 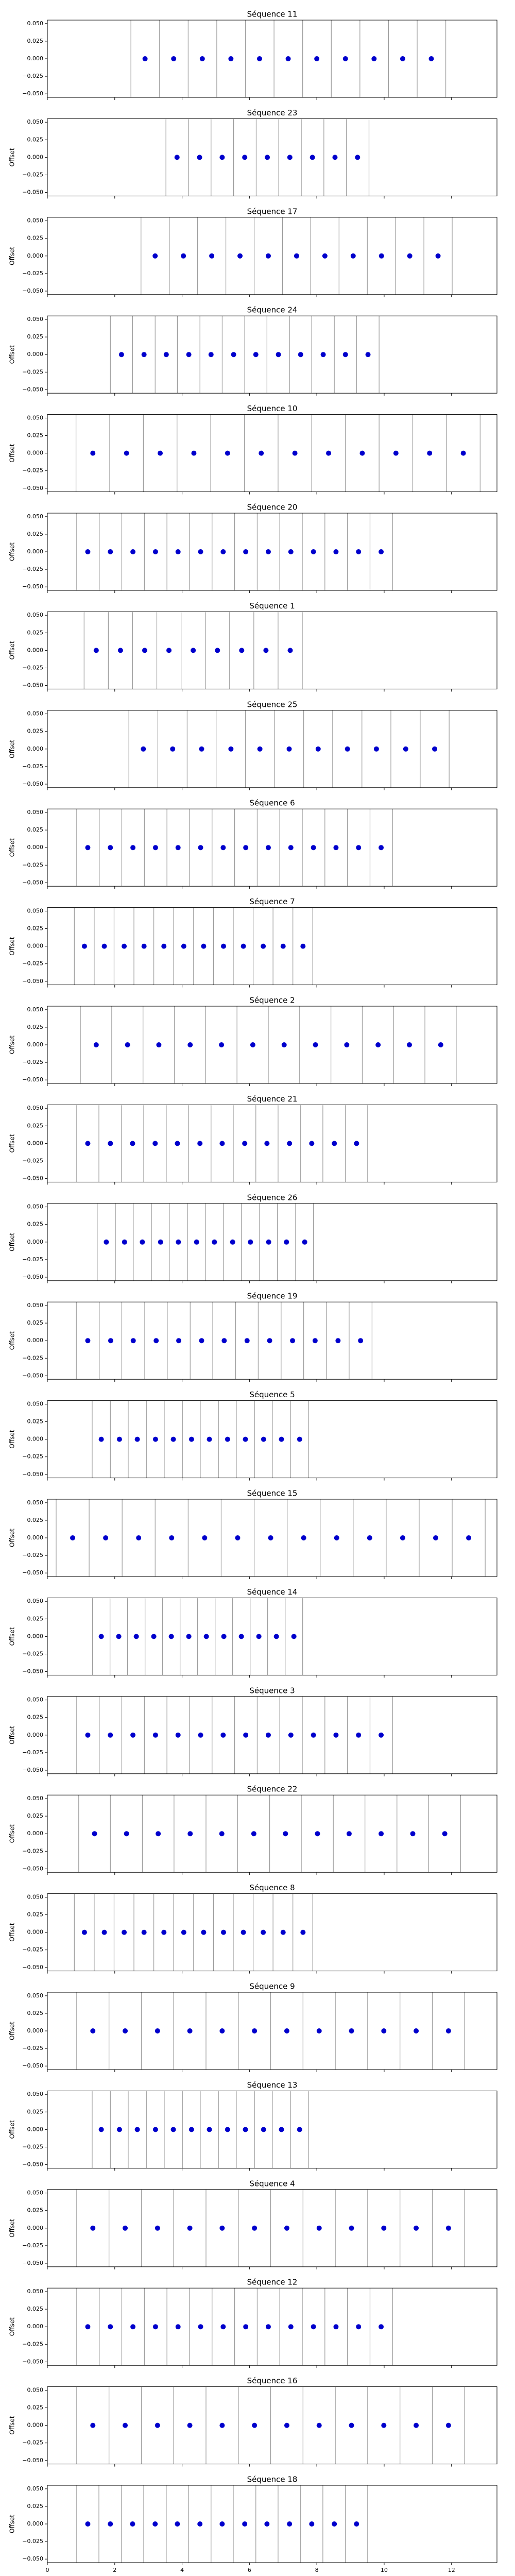 What do you see at coordinates (272, 1887) in the screenshot?
I see `subplot-title: Séquence 8` at bounding box center [272, 1887].